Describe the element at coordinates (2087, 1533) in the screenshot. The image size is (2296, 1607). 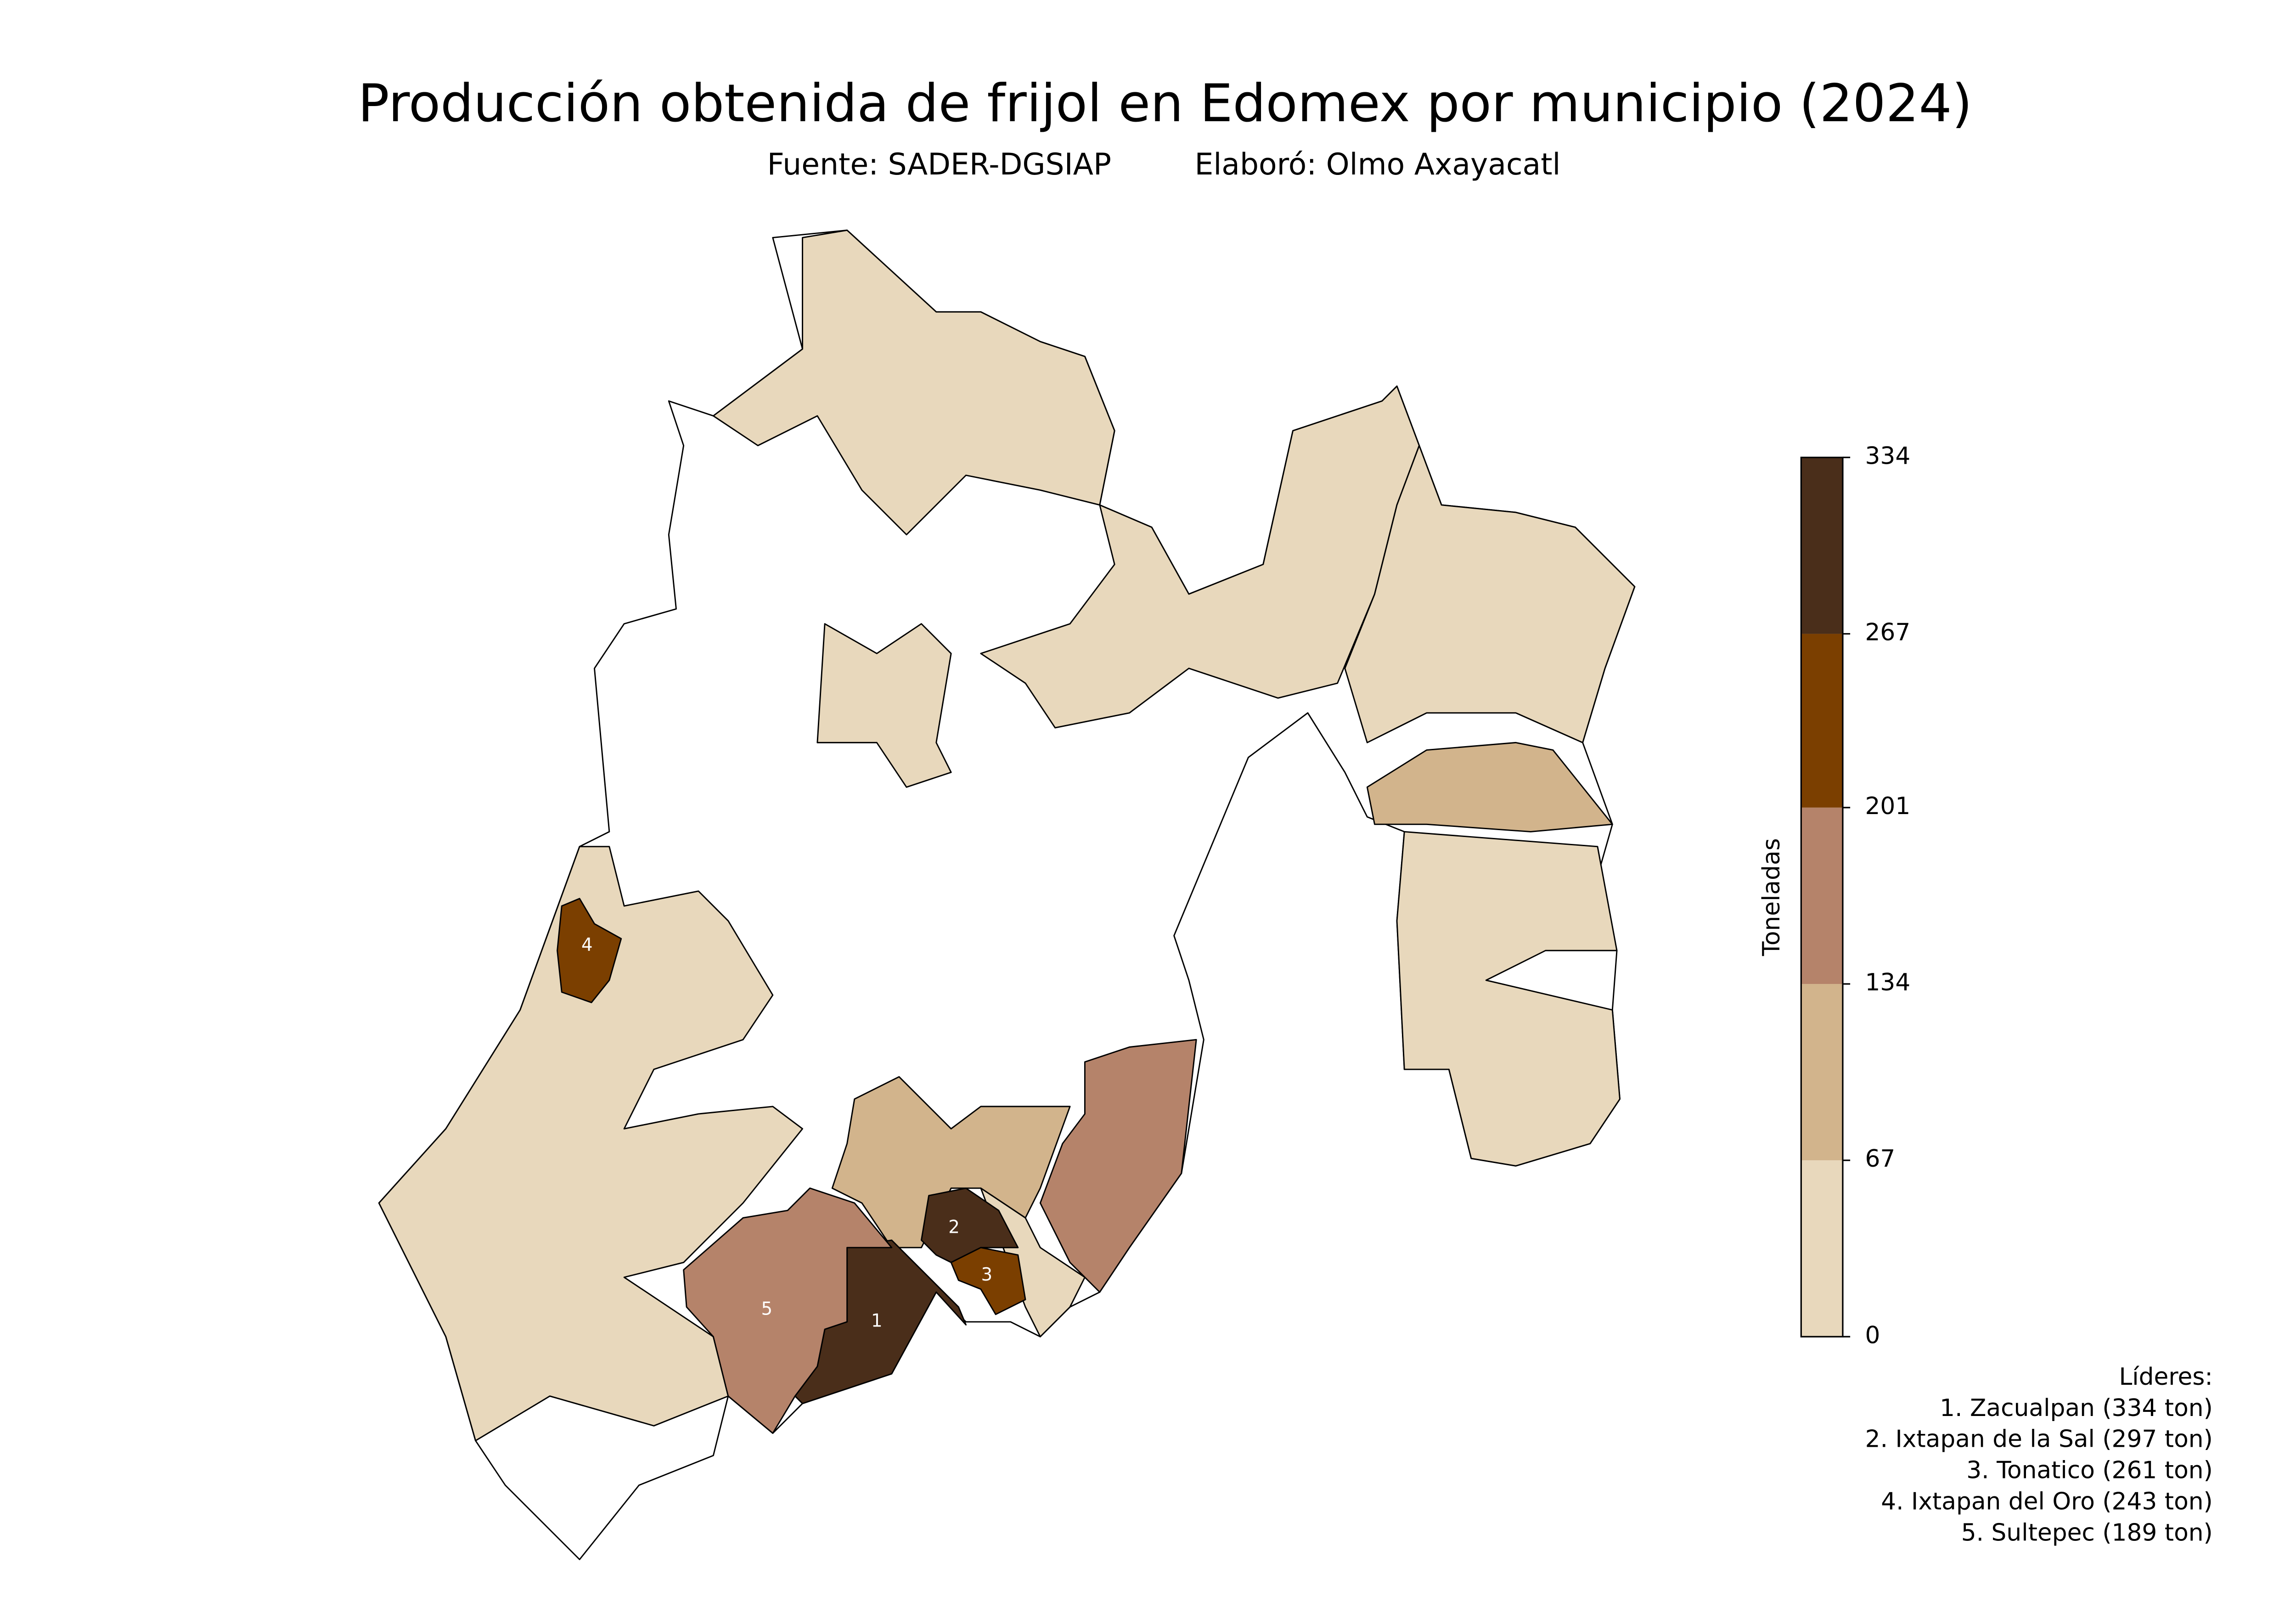
I see `leader-item: 5. Sultepec (189 ton)` at that location.